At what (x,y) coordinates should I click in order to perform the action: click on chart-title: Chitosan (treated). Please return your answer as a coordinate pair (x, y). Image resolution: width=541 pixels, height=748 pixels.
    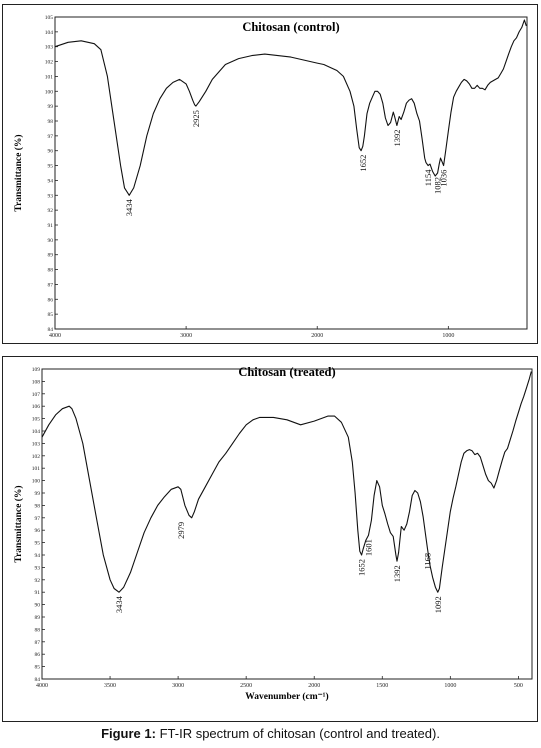
    Looking at the image, I should click on (286, 372).